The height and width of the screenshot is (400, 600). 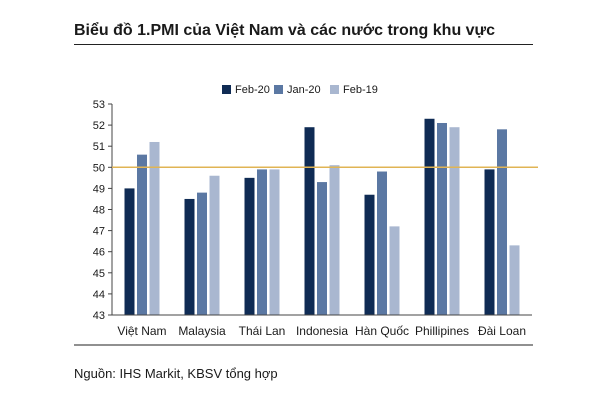 I want to click on y-tick-label: 52, so click(x=99, y=126).